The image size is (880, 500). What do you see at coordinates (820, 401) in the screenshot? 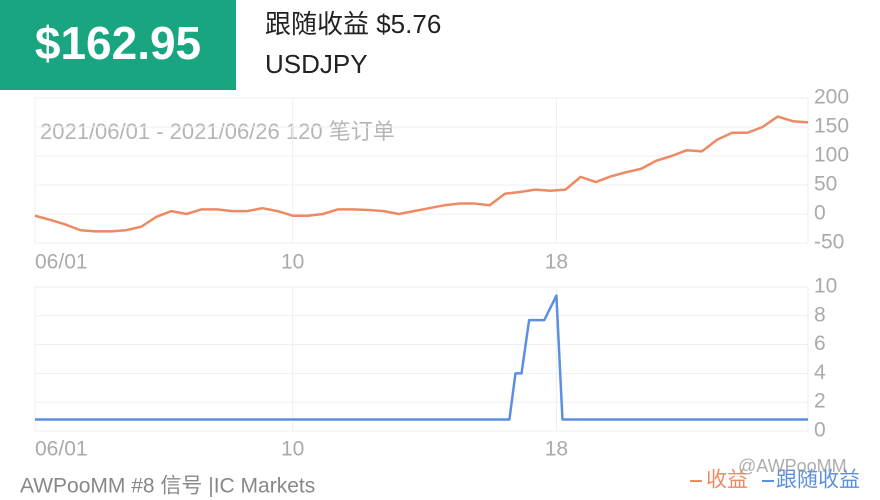
I see `y-tick-label: 2` at bounding box center [820, 401].